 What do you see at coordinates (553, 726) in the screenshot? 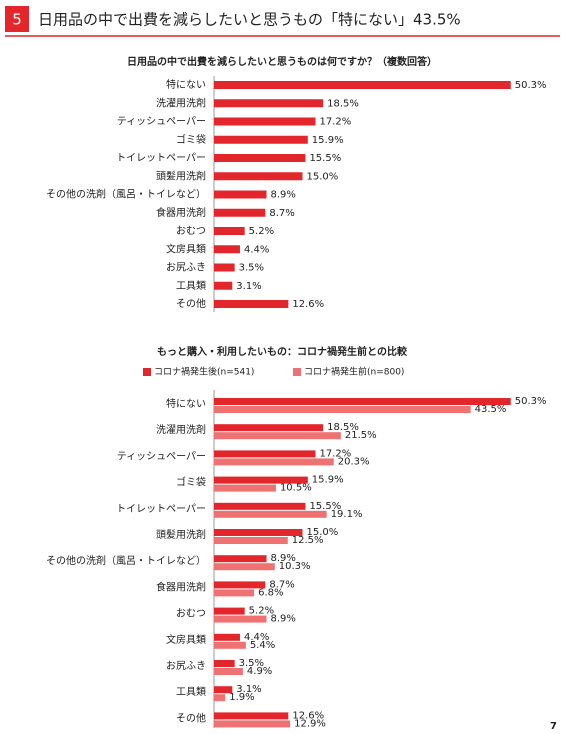
I see `page-number: 7` at bounding box center [553, 726].